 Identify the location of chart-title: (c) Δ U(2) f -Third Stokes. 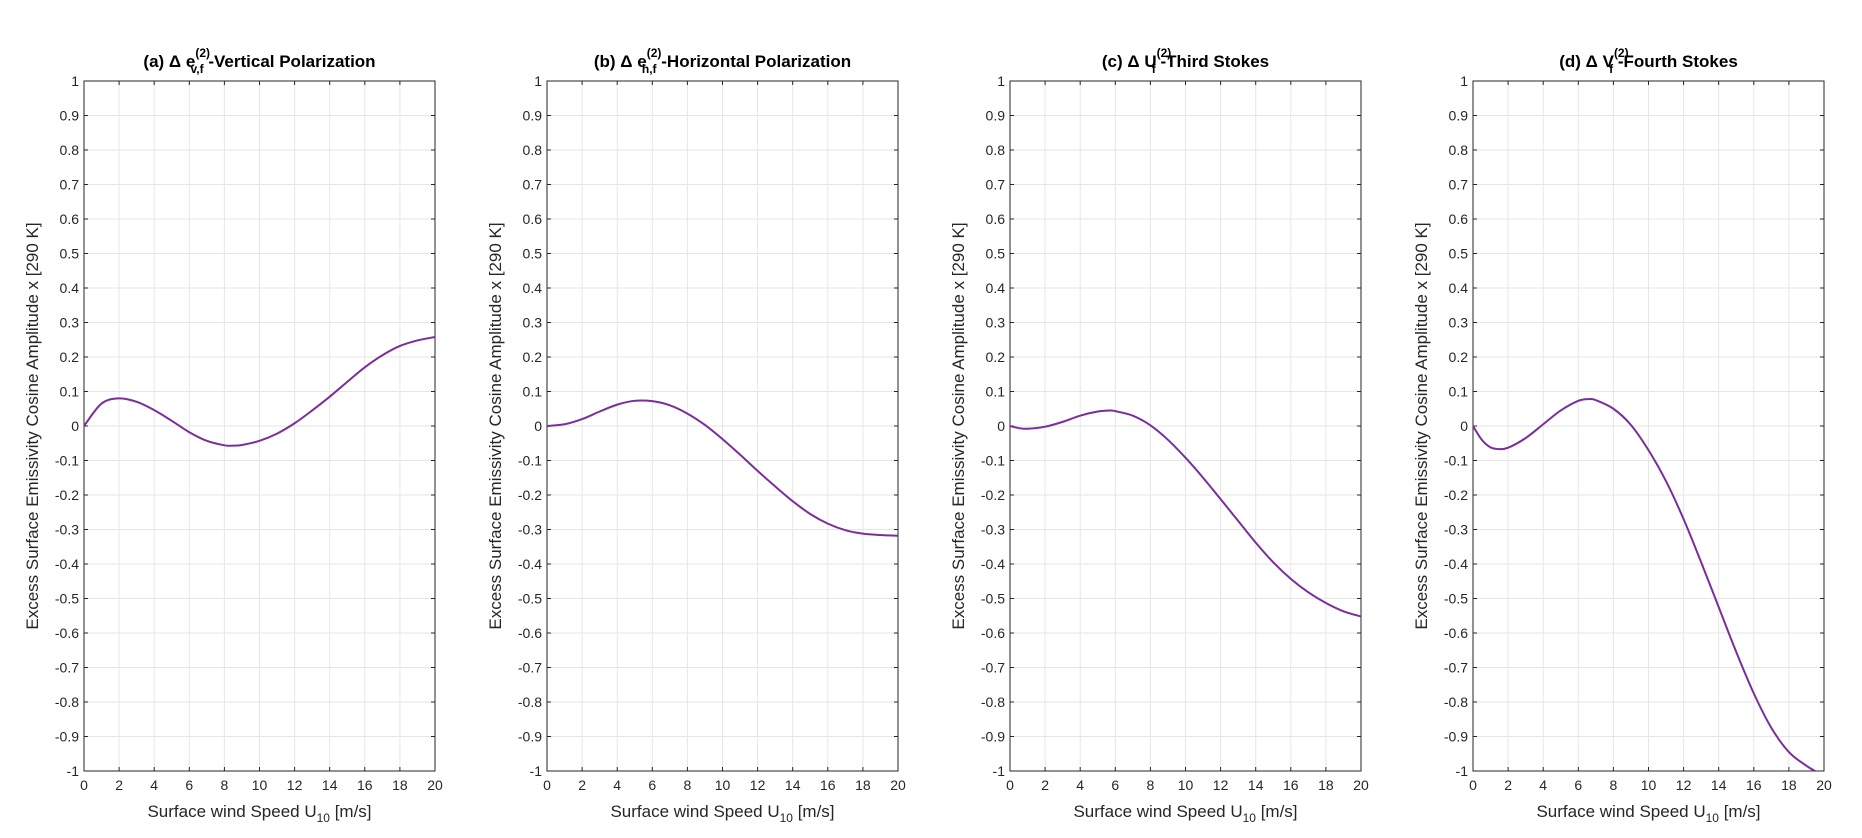
(1185, 61).